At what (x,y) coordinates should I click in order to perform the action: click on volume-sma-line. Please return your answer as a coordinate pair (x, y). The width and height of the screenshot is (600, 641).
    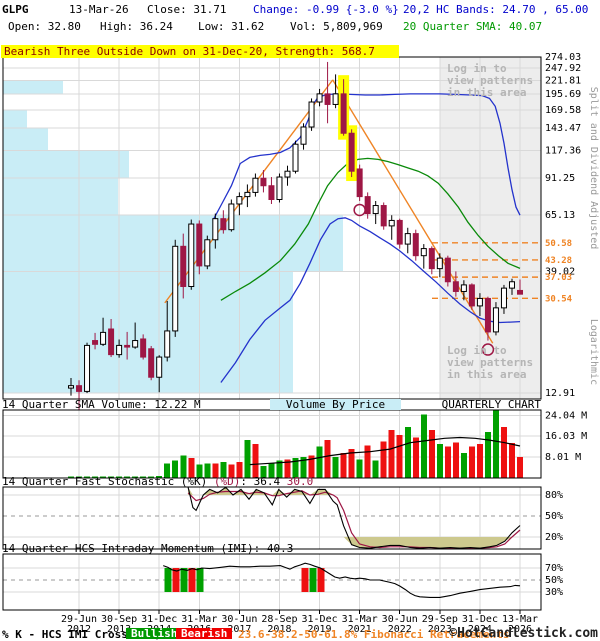
    Looking at the image, I should click on (385, 451).